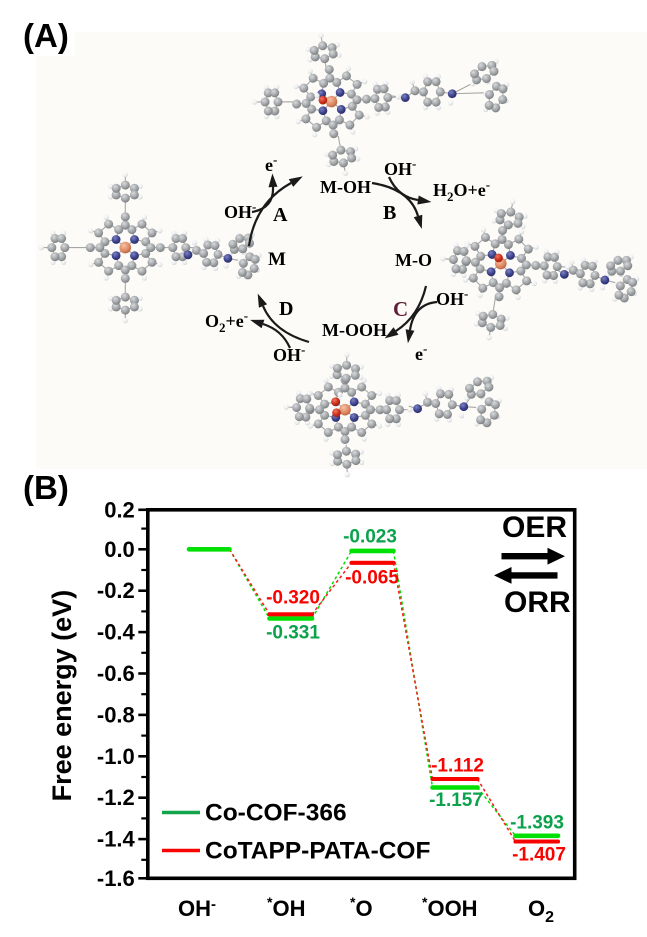 The image size is (647, 937). I want to click on svg-text: O2+e-, so click(226, 321).